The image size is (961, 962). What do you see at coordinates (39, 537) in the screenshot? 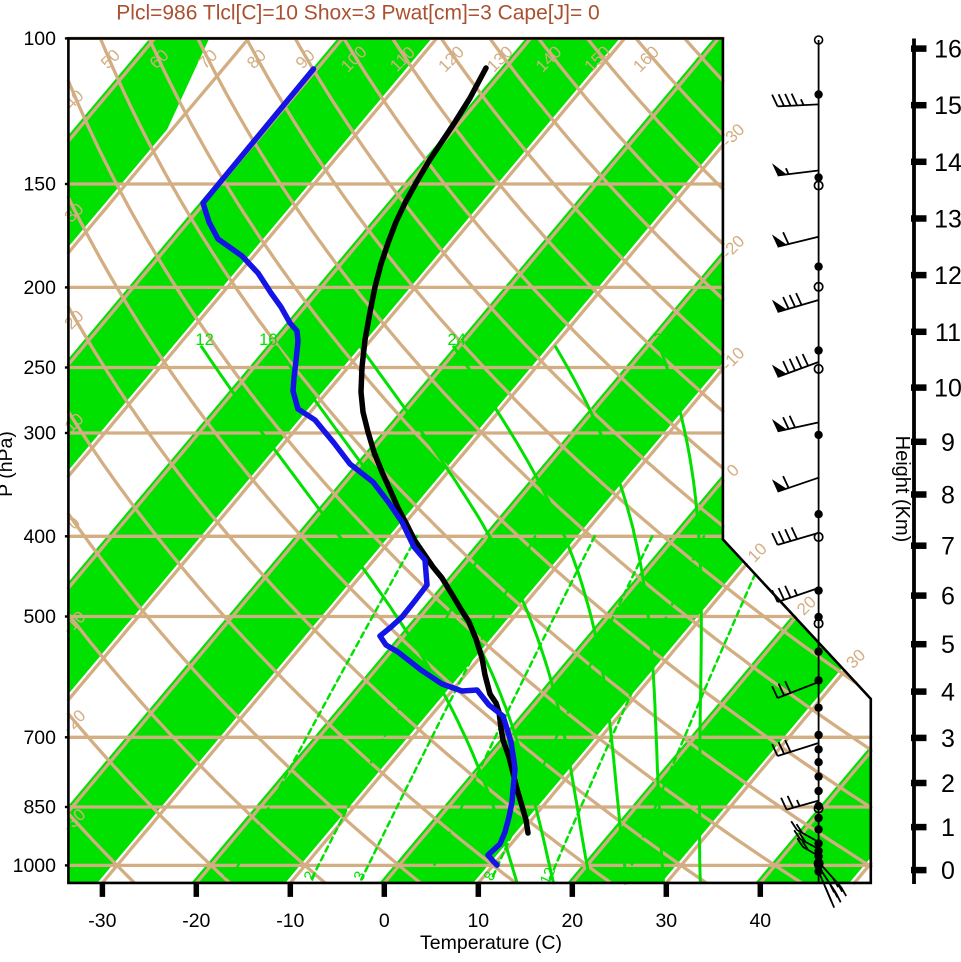
I see `svg-text: 400` at bounding box center [39, 537].